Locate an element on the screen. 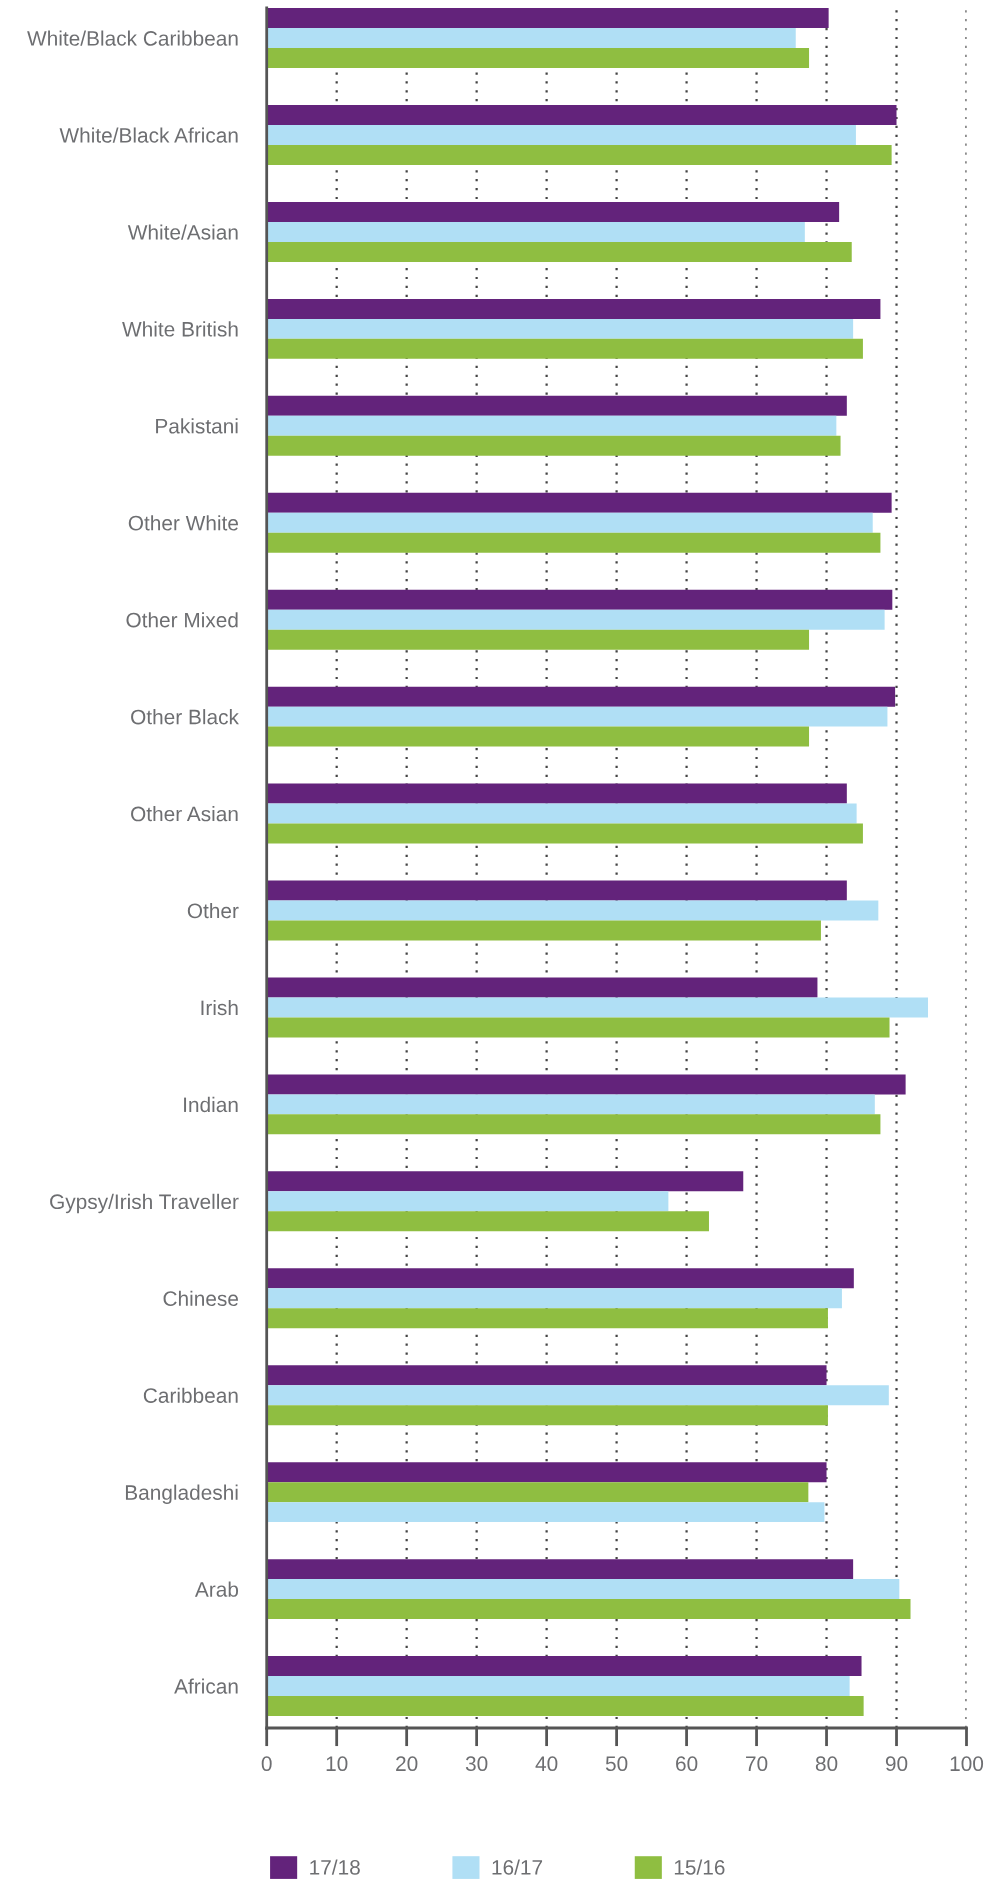 This screenshot has height=1881, width=991. y-tick-label: Other White is located at coordinates (183, 523).